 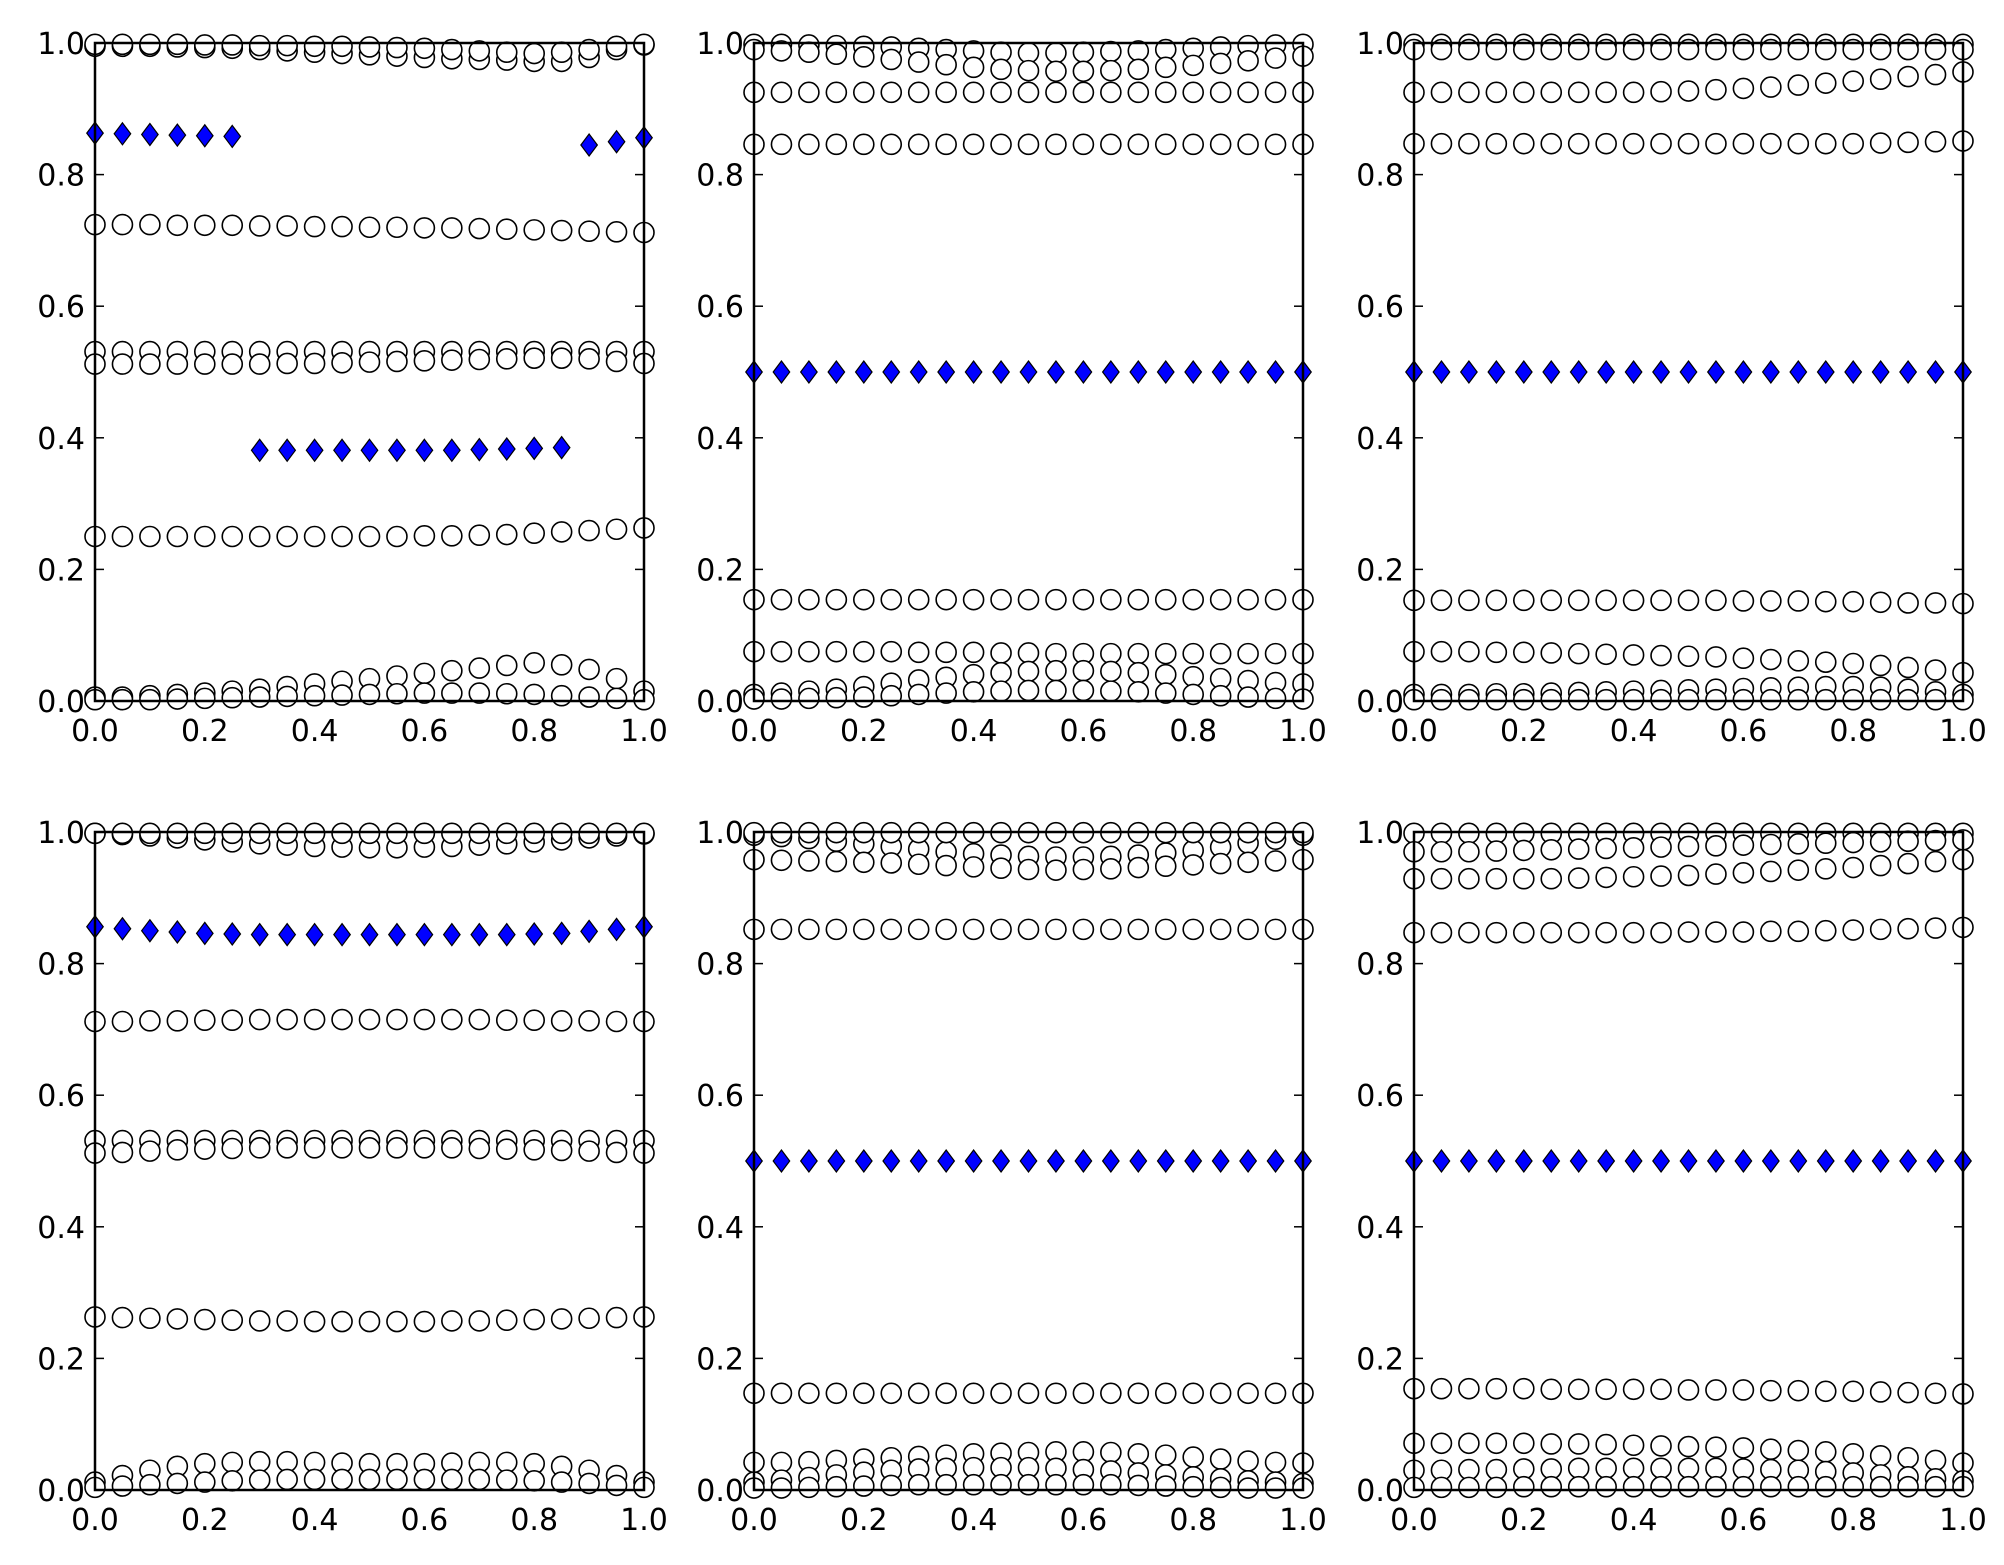 What do you see at coordinates (720, 833) in the screenshot?
I see `y-tick-label: 1.0` at bounding box center [720, 833].